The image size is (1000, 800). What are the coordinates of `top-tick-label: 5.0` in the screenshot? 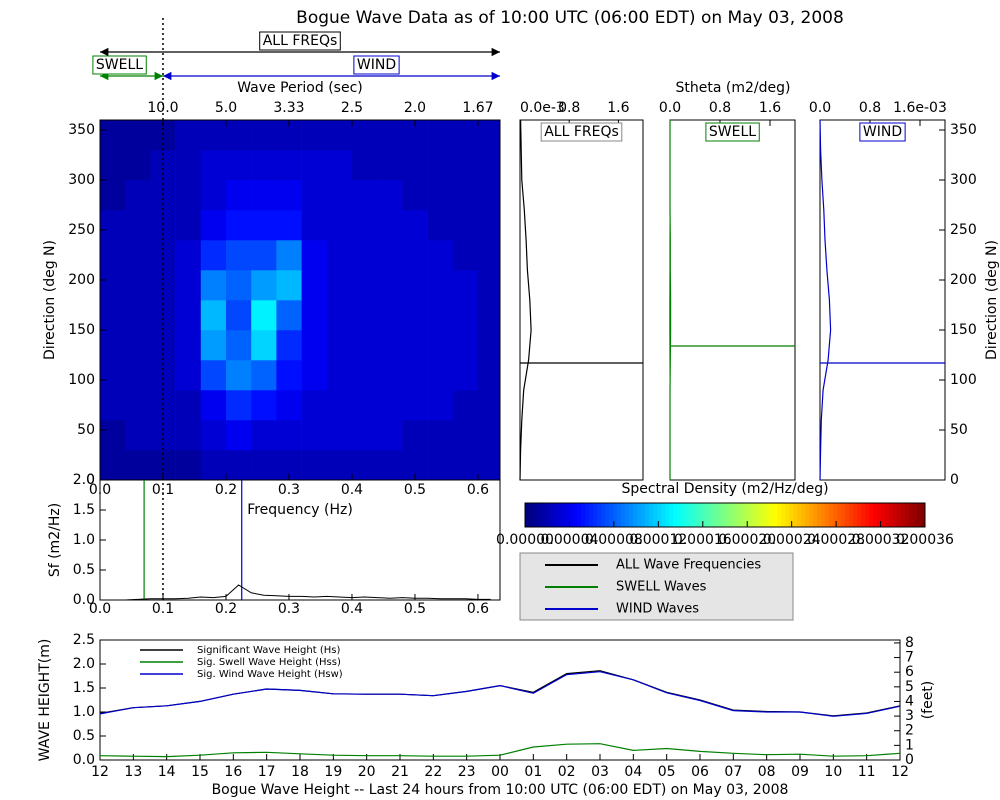 It's located at (226, 108).